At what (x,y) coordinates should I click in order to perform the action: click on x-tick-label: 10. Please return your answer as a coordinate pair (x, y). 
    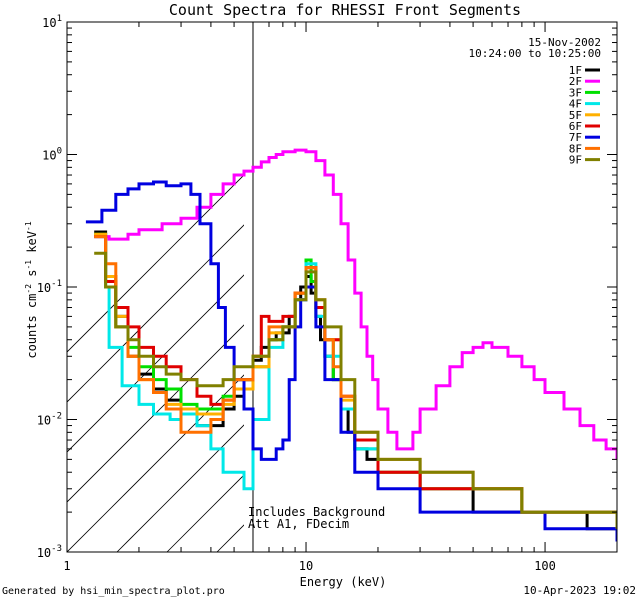
    Looking at the image, I should click on (306, 566).